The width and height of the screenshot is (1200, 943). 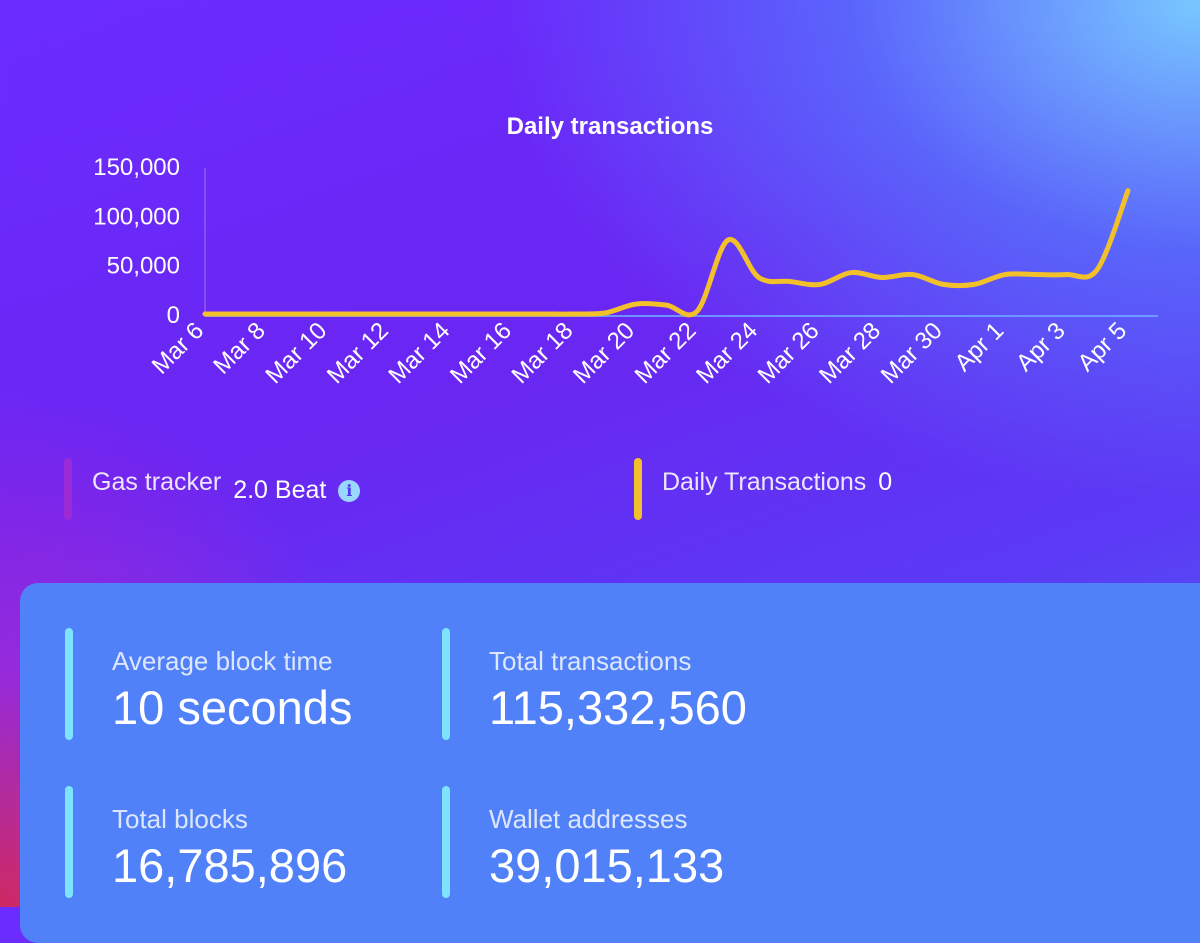 What do you see at coordinates (136, 241) in the screenshot?
I see `y-axis-ticks: 150,000 100,000 50,000 0` at bounding box center [136, 241].